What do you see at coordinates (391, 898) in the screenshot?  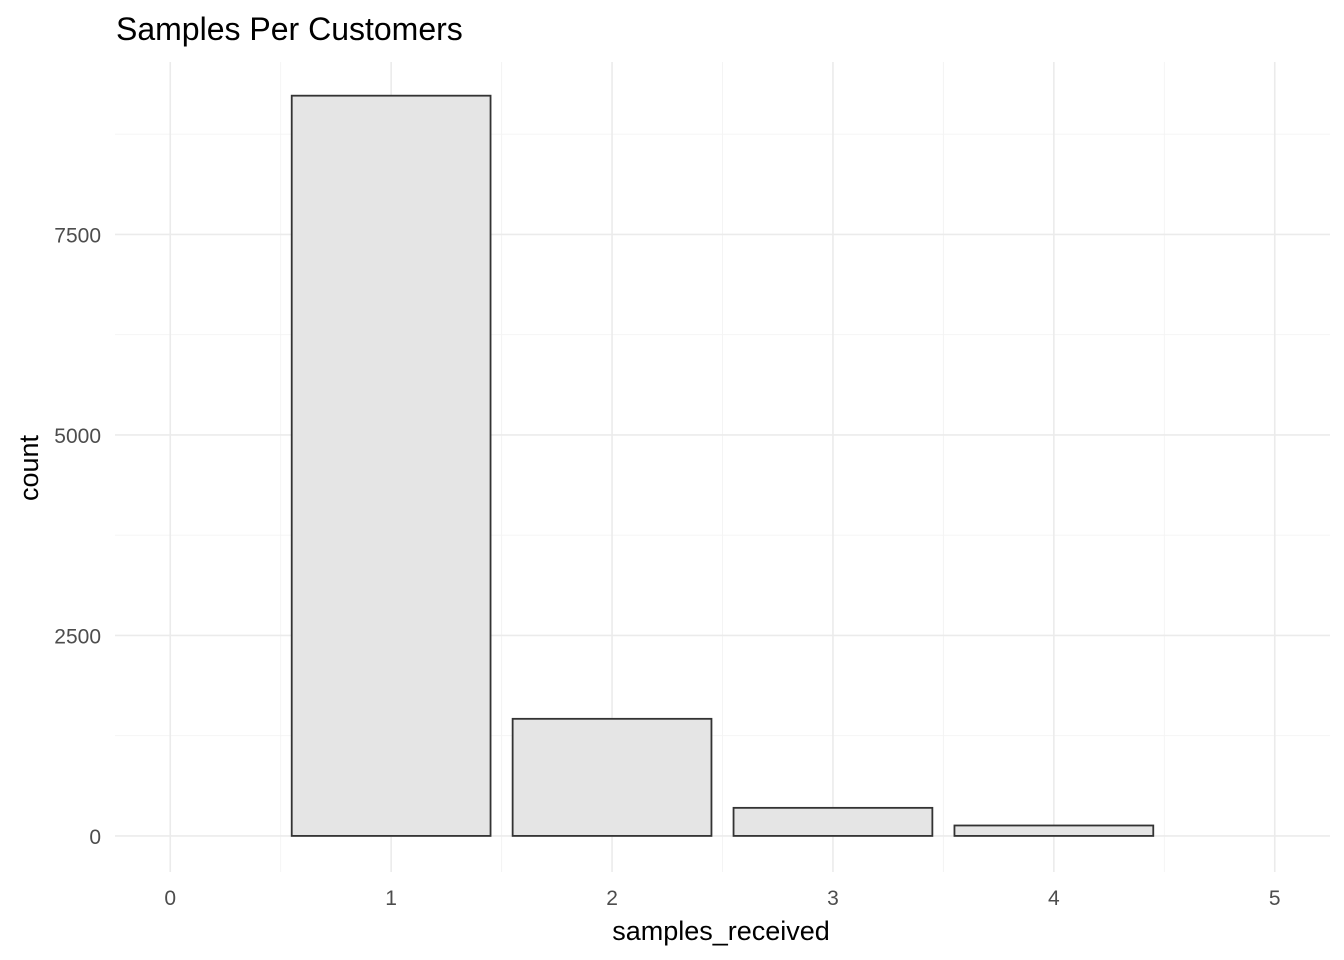 I see `x-tick-label: 1` at bounding box center [391, 898].